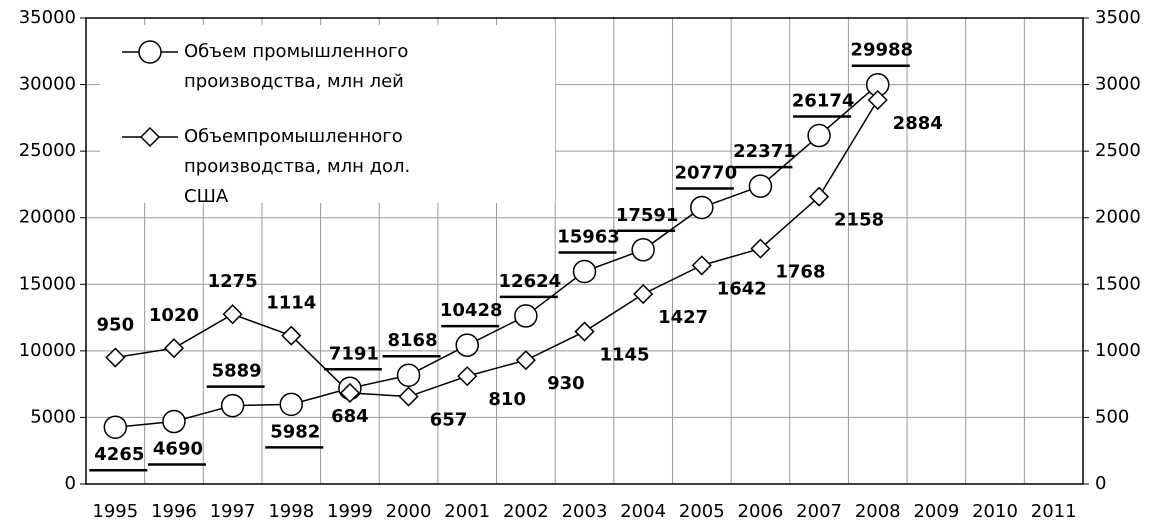  Describe the element at coordinates (1118, 283) in the screenshot. I see `y2-tick-label: 1500` at that location.